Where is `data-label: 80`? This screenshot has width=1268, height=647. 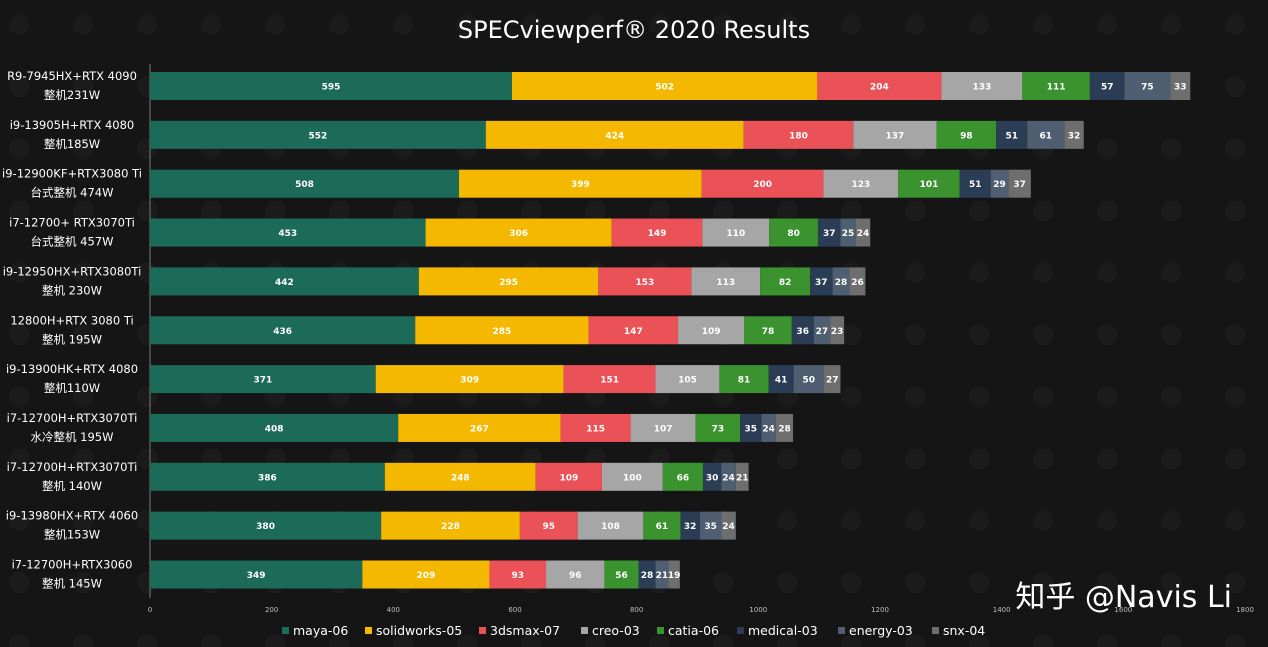
data-label: 80 is located at coordinates (793, 234).